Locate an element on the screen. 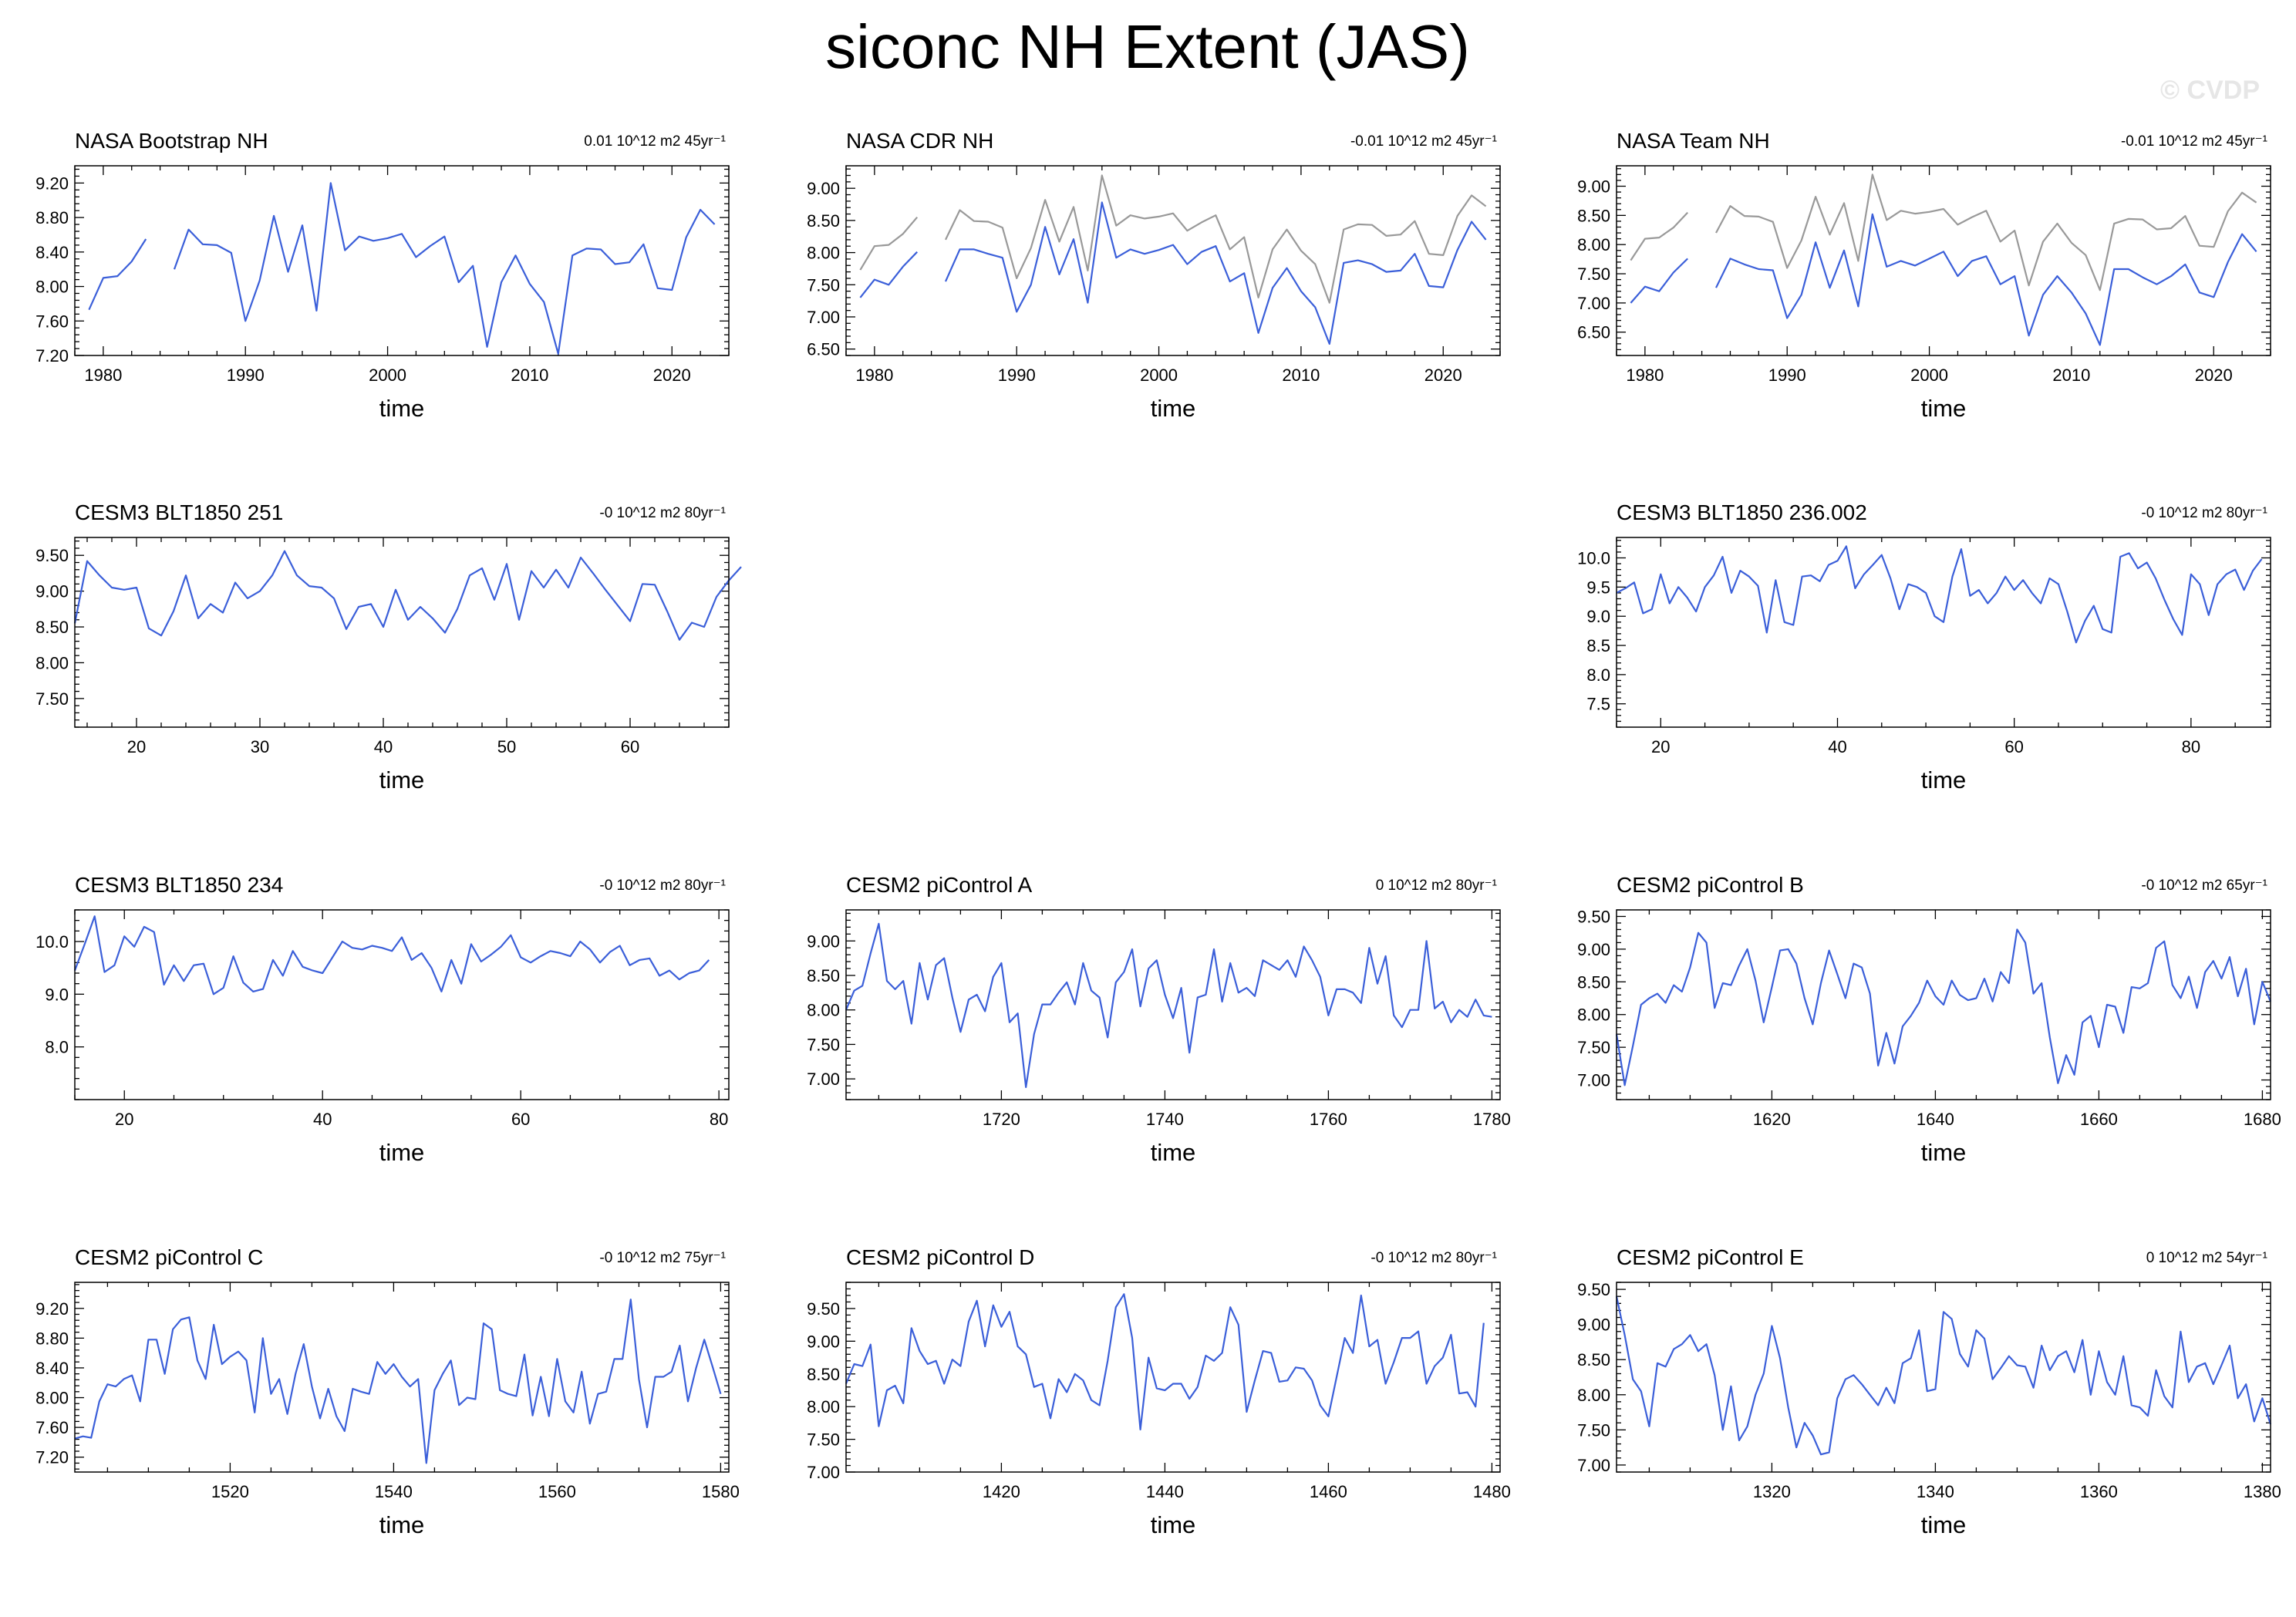 This screenshot has height=1617, width=2296. y-tick-label: 9.5 is located at coordinates (1598, 588).